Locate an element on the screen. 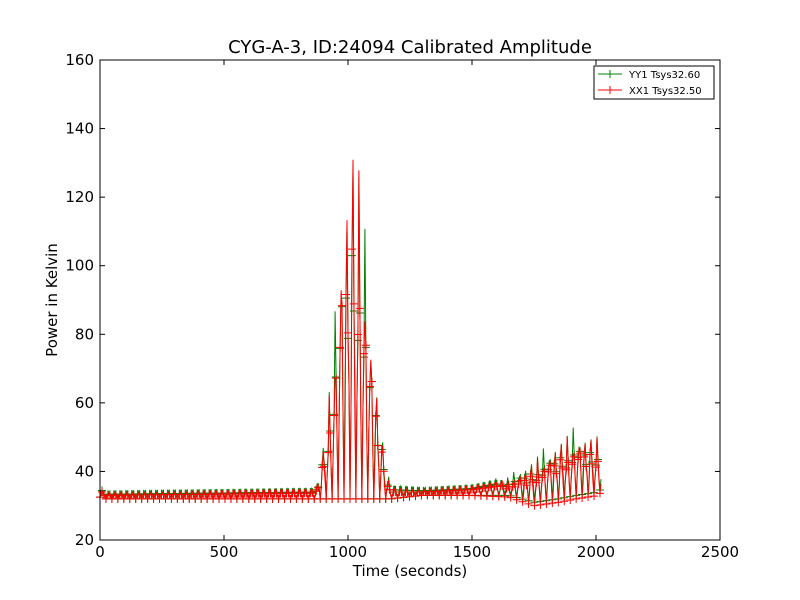  x-tick-label: 1500 is located at coordinates (472, 552).